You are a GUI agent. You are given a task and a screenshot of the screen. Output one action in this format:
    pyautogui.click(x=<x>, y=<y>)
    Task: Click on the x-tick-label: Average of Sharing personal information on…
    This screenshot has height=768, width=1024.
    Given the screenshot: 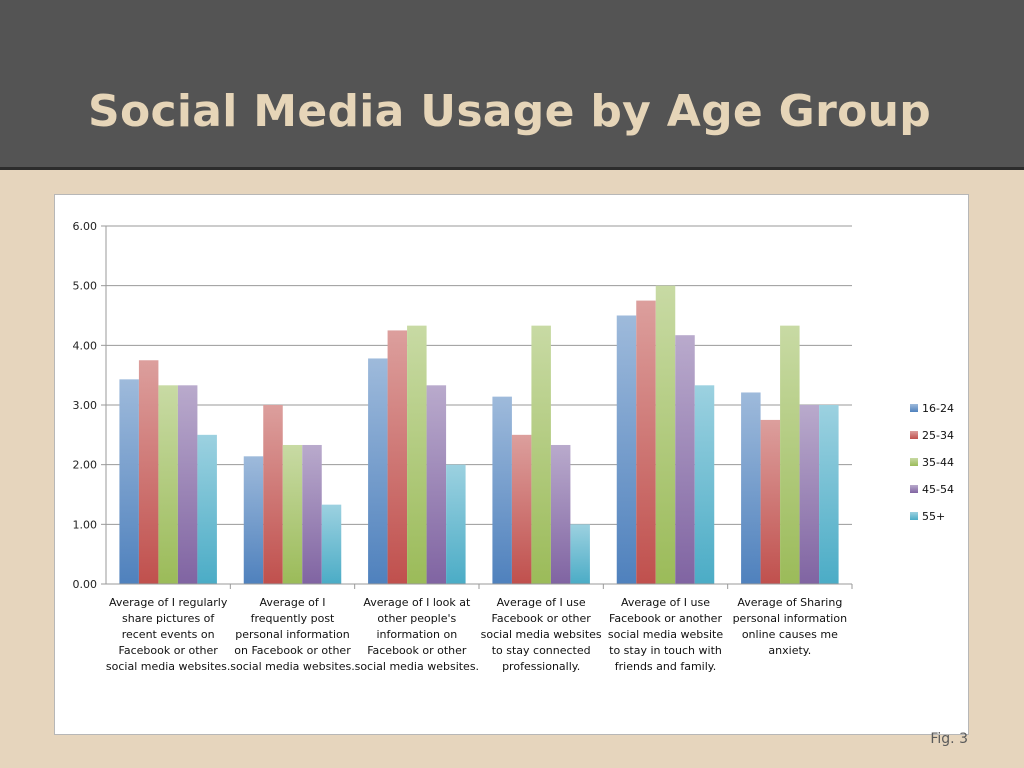 What is the action you would take?
    pyautogui.click(x=790, y=626)
    